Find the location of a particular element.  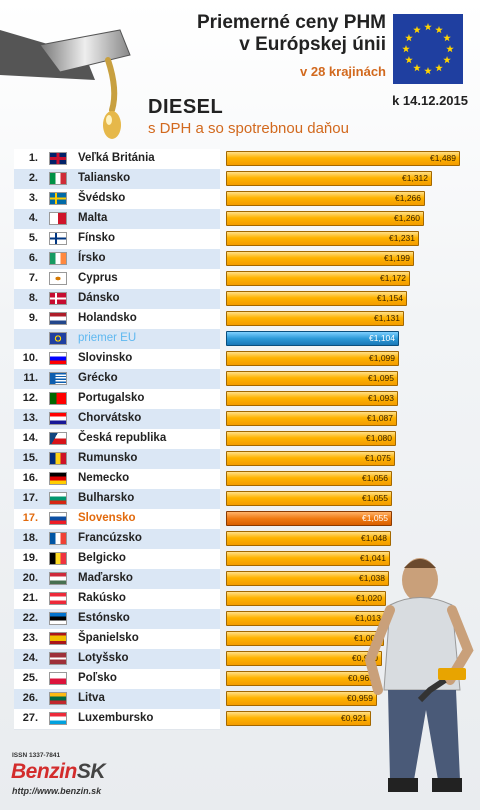

price-bar: €1,312 is located at coordinates (329, 178).